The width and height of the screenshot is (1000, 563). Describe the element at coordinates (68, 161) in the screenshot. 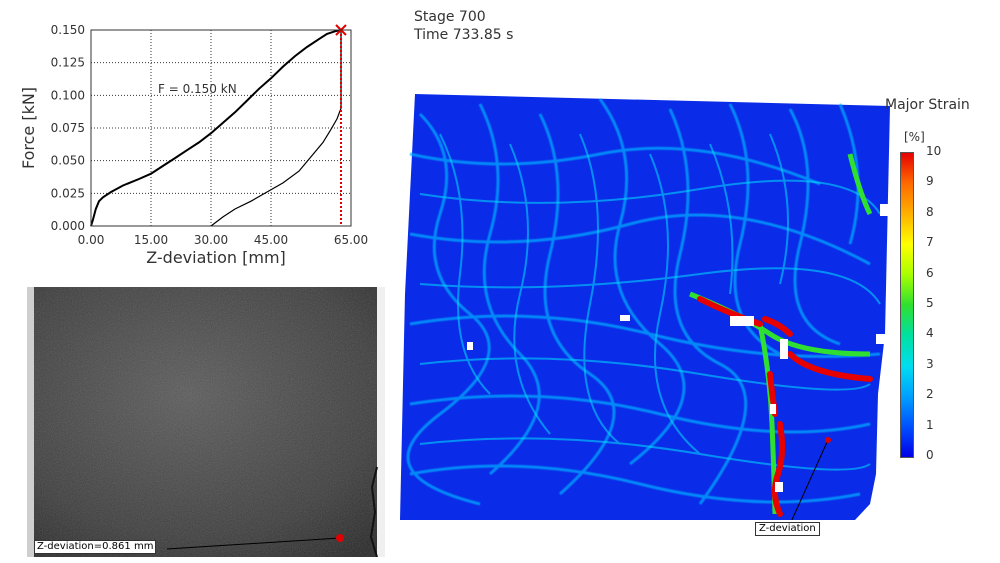

I see `y-tick-label: 0.050` at that location.